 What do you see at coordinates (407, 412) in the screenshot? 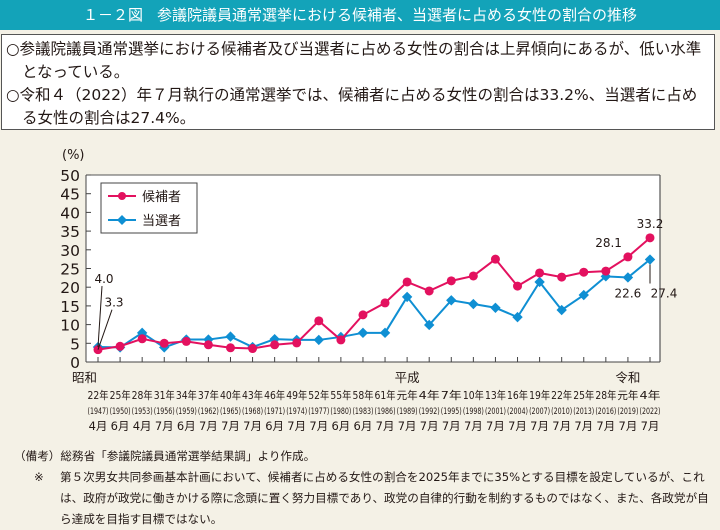
I see `x-tick-label-western: (1989)` at bounding box center [407, 412].